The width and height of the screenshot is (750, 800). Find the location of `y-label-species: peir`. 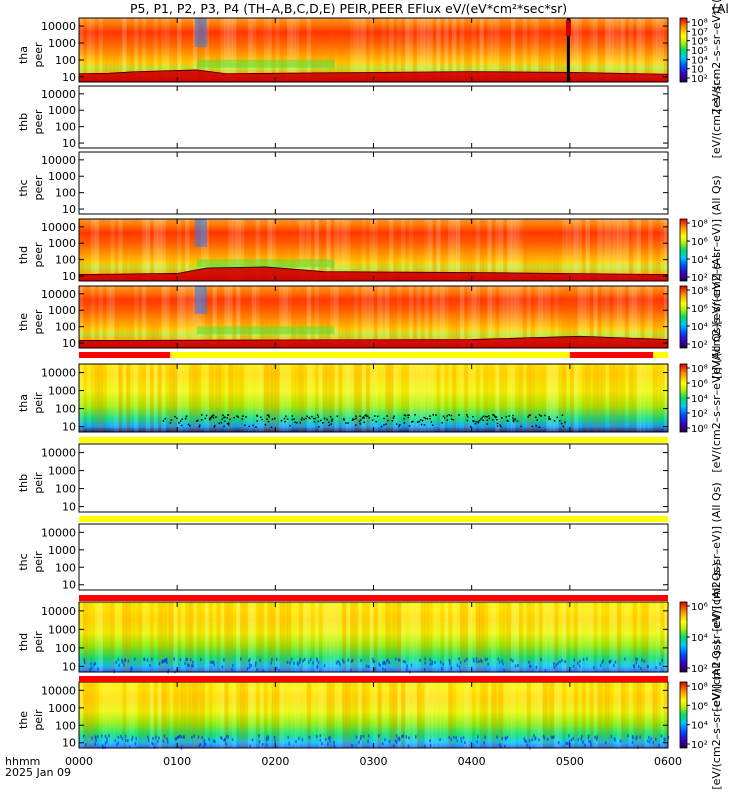

y-label-species: peir is located at coordinates (38, 403).